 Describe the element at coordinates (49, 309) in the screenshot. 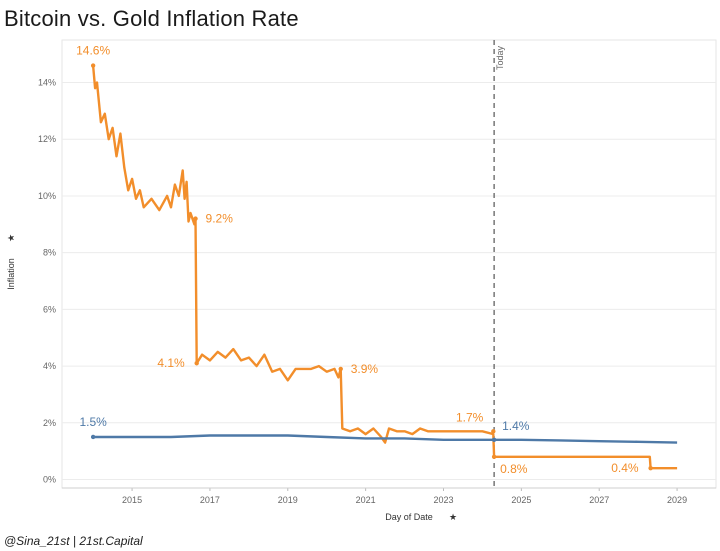

I see `y-tick-label: 6%` at that location.